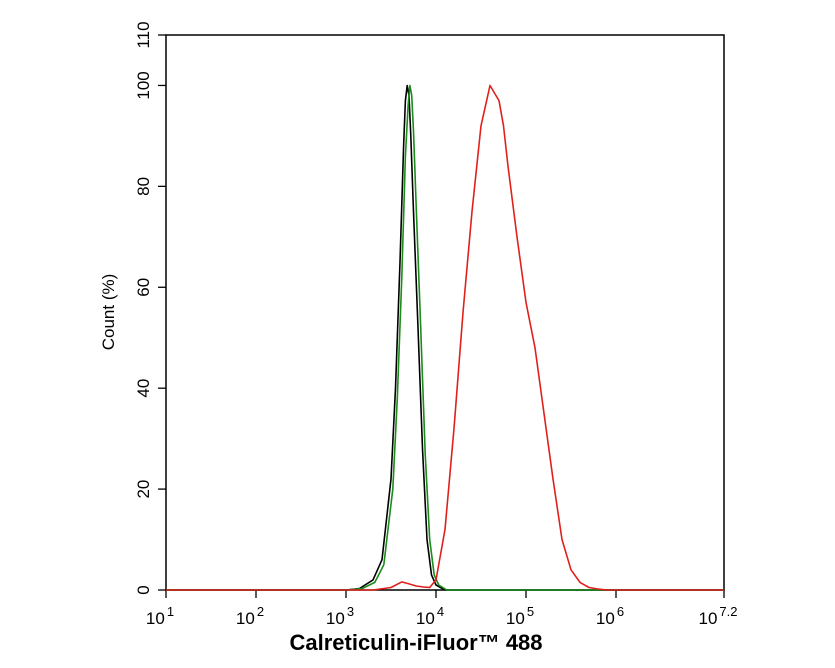 This screenshot has height=668, width=835. I want to click on x-axis: 10 1 10 2 10 3 10 4 10 5 10 6 10 7.2, so click(442, 609).